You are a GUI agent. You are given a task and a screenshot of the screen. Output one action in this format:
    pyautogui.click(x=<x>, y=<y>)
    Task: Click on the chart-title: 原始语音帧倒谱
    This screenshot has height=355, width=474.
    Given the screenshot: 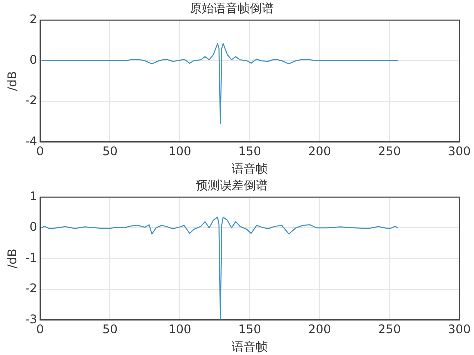 What is the action you would take?
    pyautogui.click(x=232, y=8)
    